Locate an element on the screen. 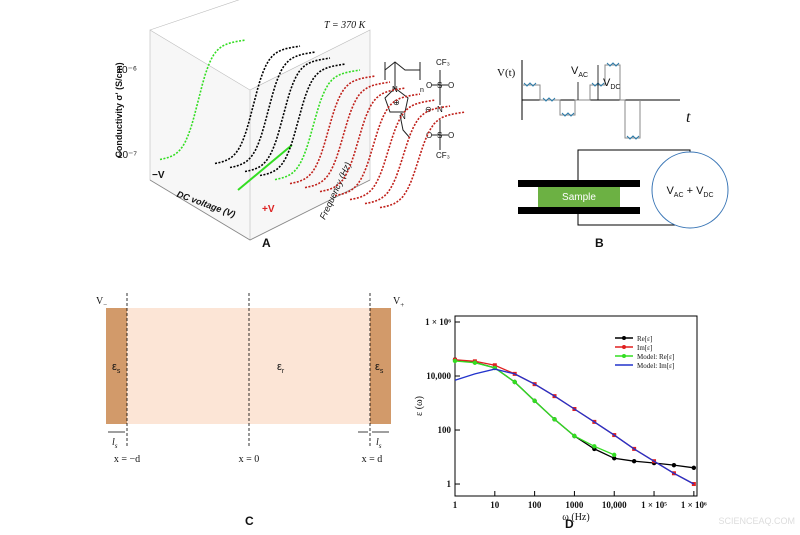  x-tick-label: 10 is located at coordinates (495, 505).